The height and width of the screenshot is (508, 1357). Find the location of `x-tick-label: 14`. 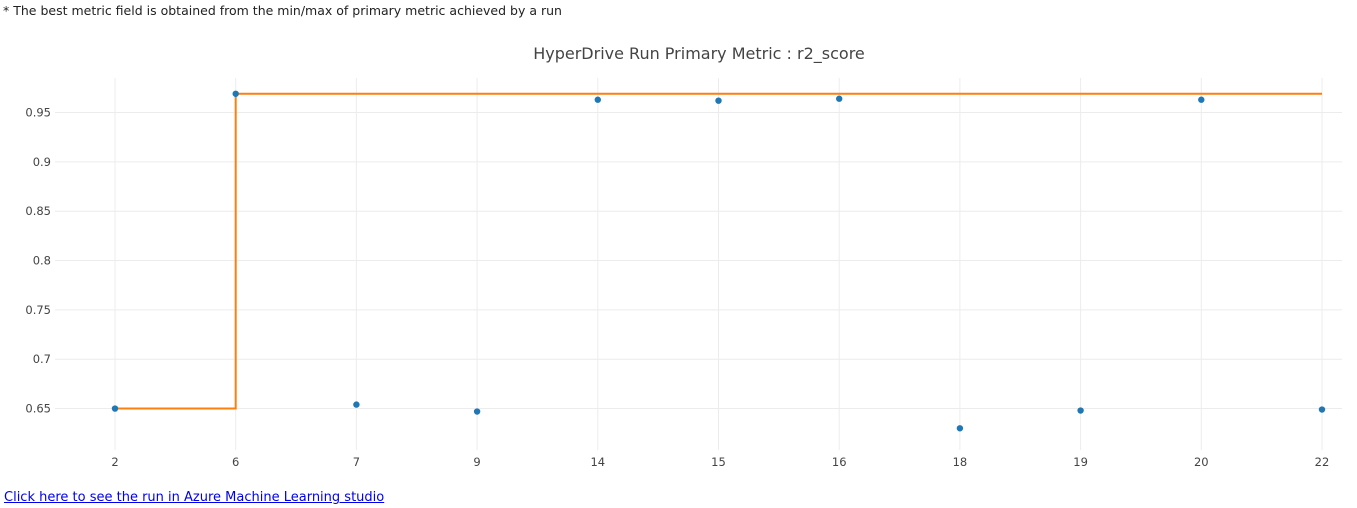

x-tick-label: 14 is located at coordinates (597, 462).